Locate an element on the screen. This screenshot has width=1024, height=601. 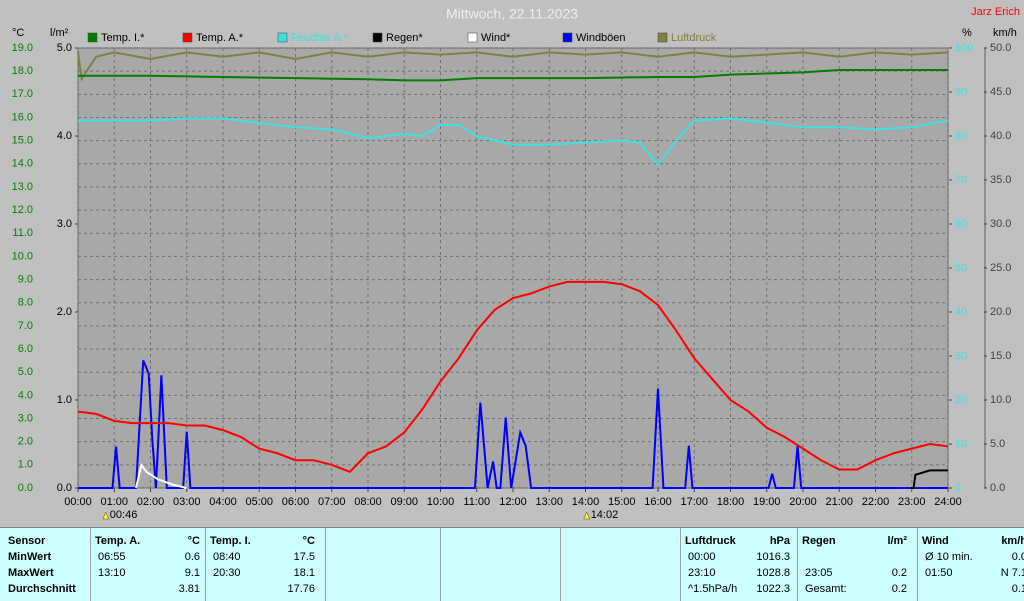
legend-label: Luftdruck is located at coordinates (694, 38).